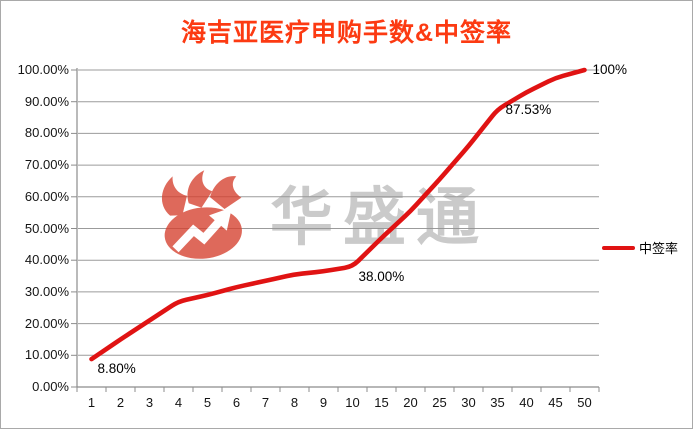 Image resolution: width=693 pixels, height=429 pixels. I want to click on watermark: 华盛通, so click(319, 218).